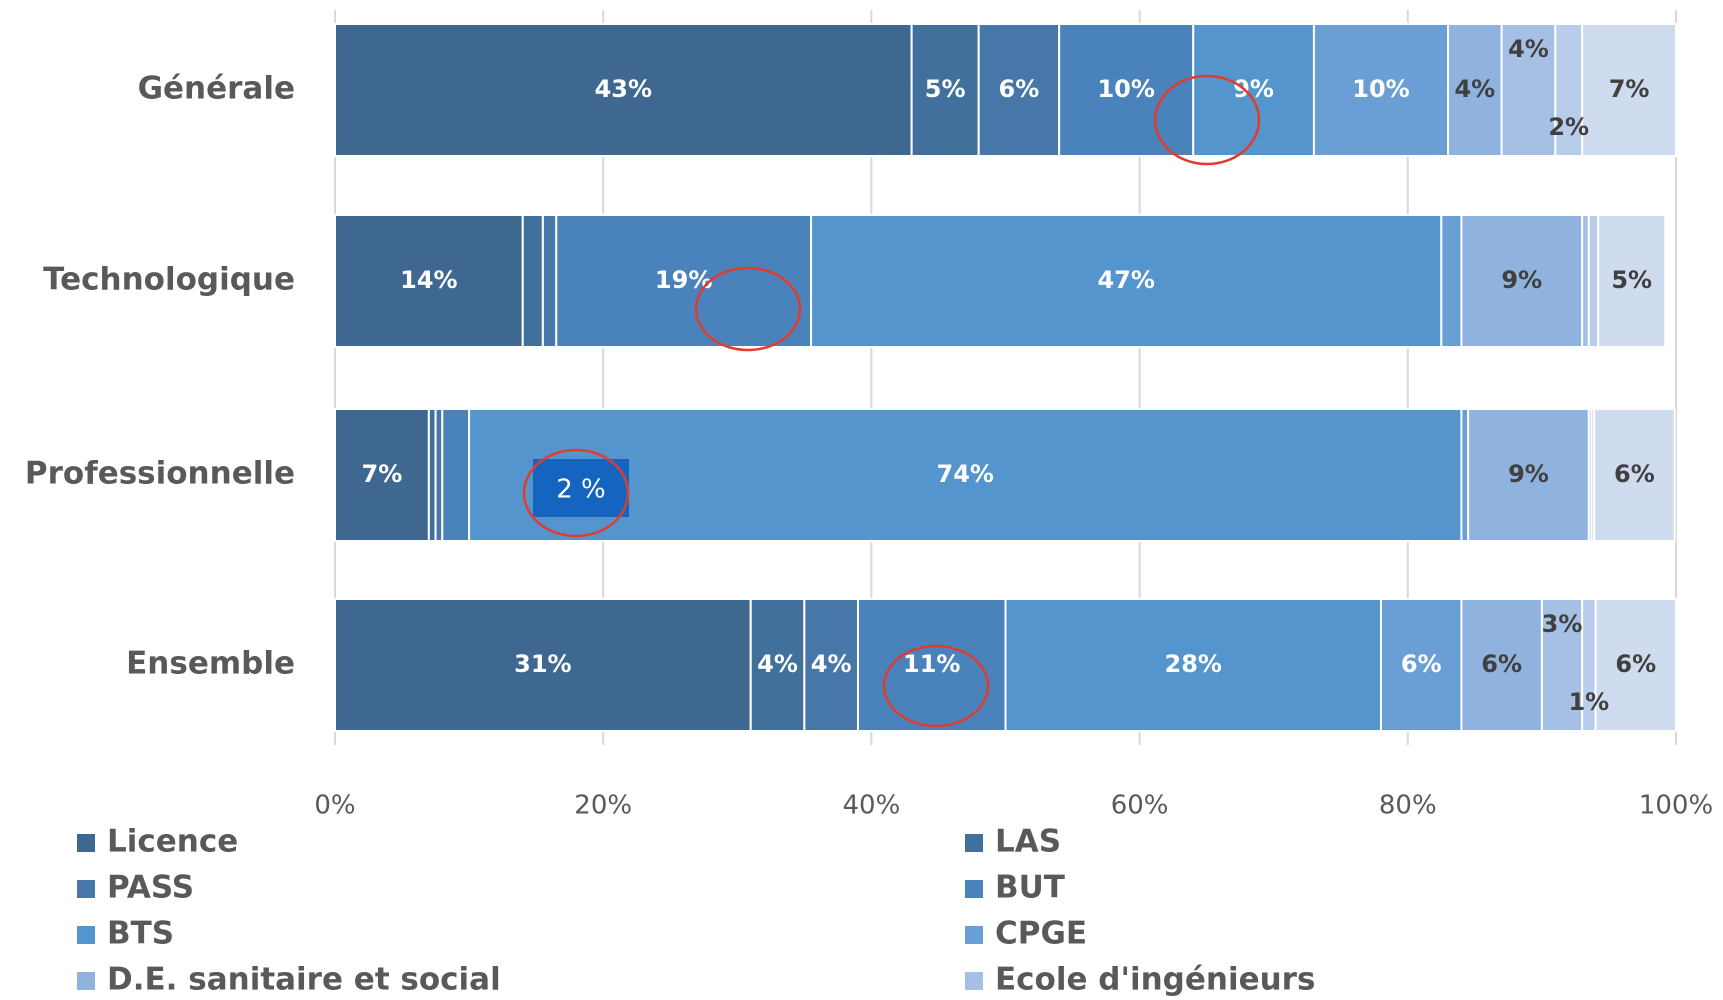 The height and width of the screenshot is (1000, 1723). What do you see at coordinates (1041, 934) in the screenshot?
I see `legend-label: CPGE` at bounding box center [1041, 934].